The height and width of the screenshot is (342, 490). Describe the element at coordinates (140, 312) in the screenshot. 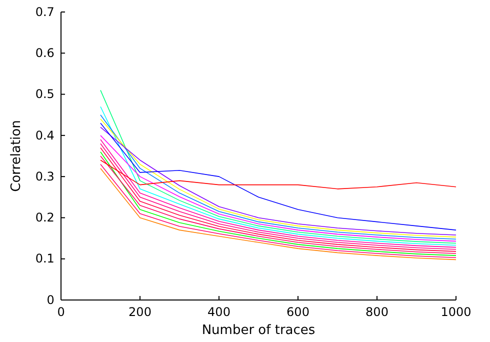

I see `x-tick-label: 200` at that location.